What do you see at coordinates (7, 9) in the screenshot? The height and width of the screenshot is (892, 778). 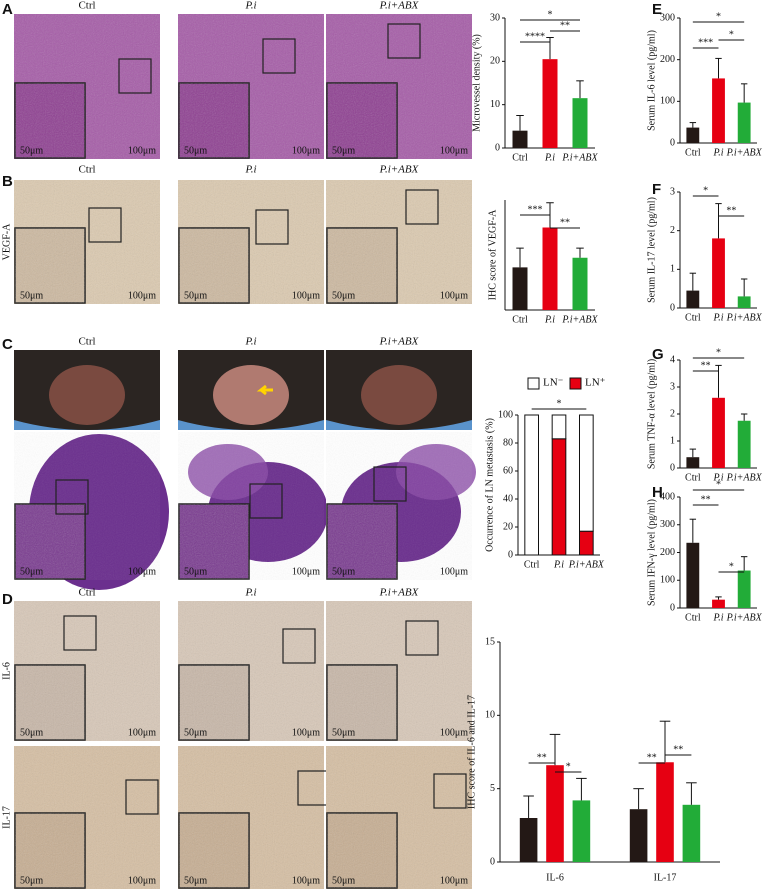 I see `panel-letter: A` at bounding box center [7, 9].